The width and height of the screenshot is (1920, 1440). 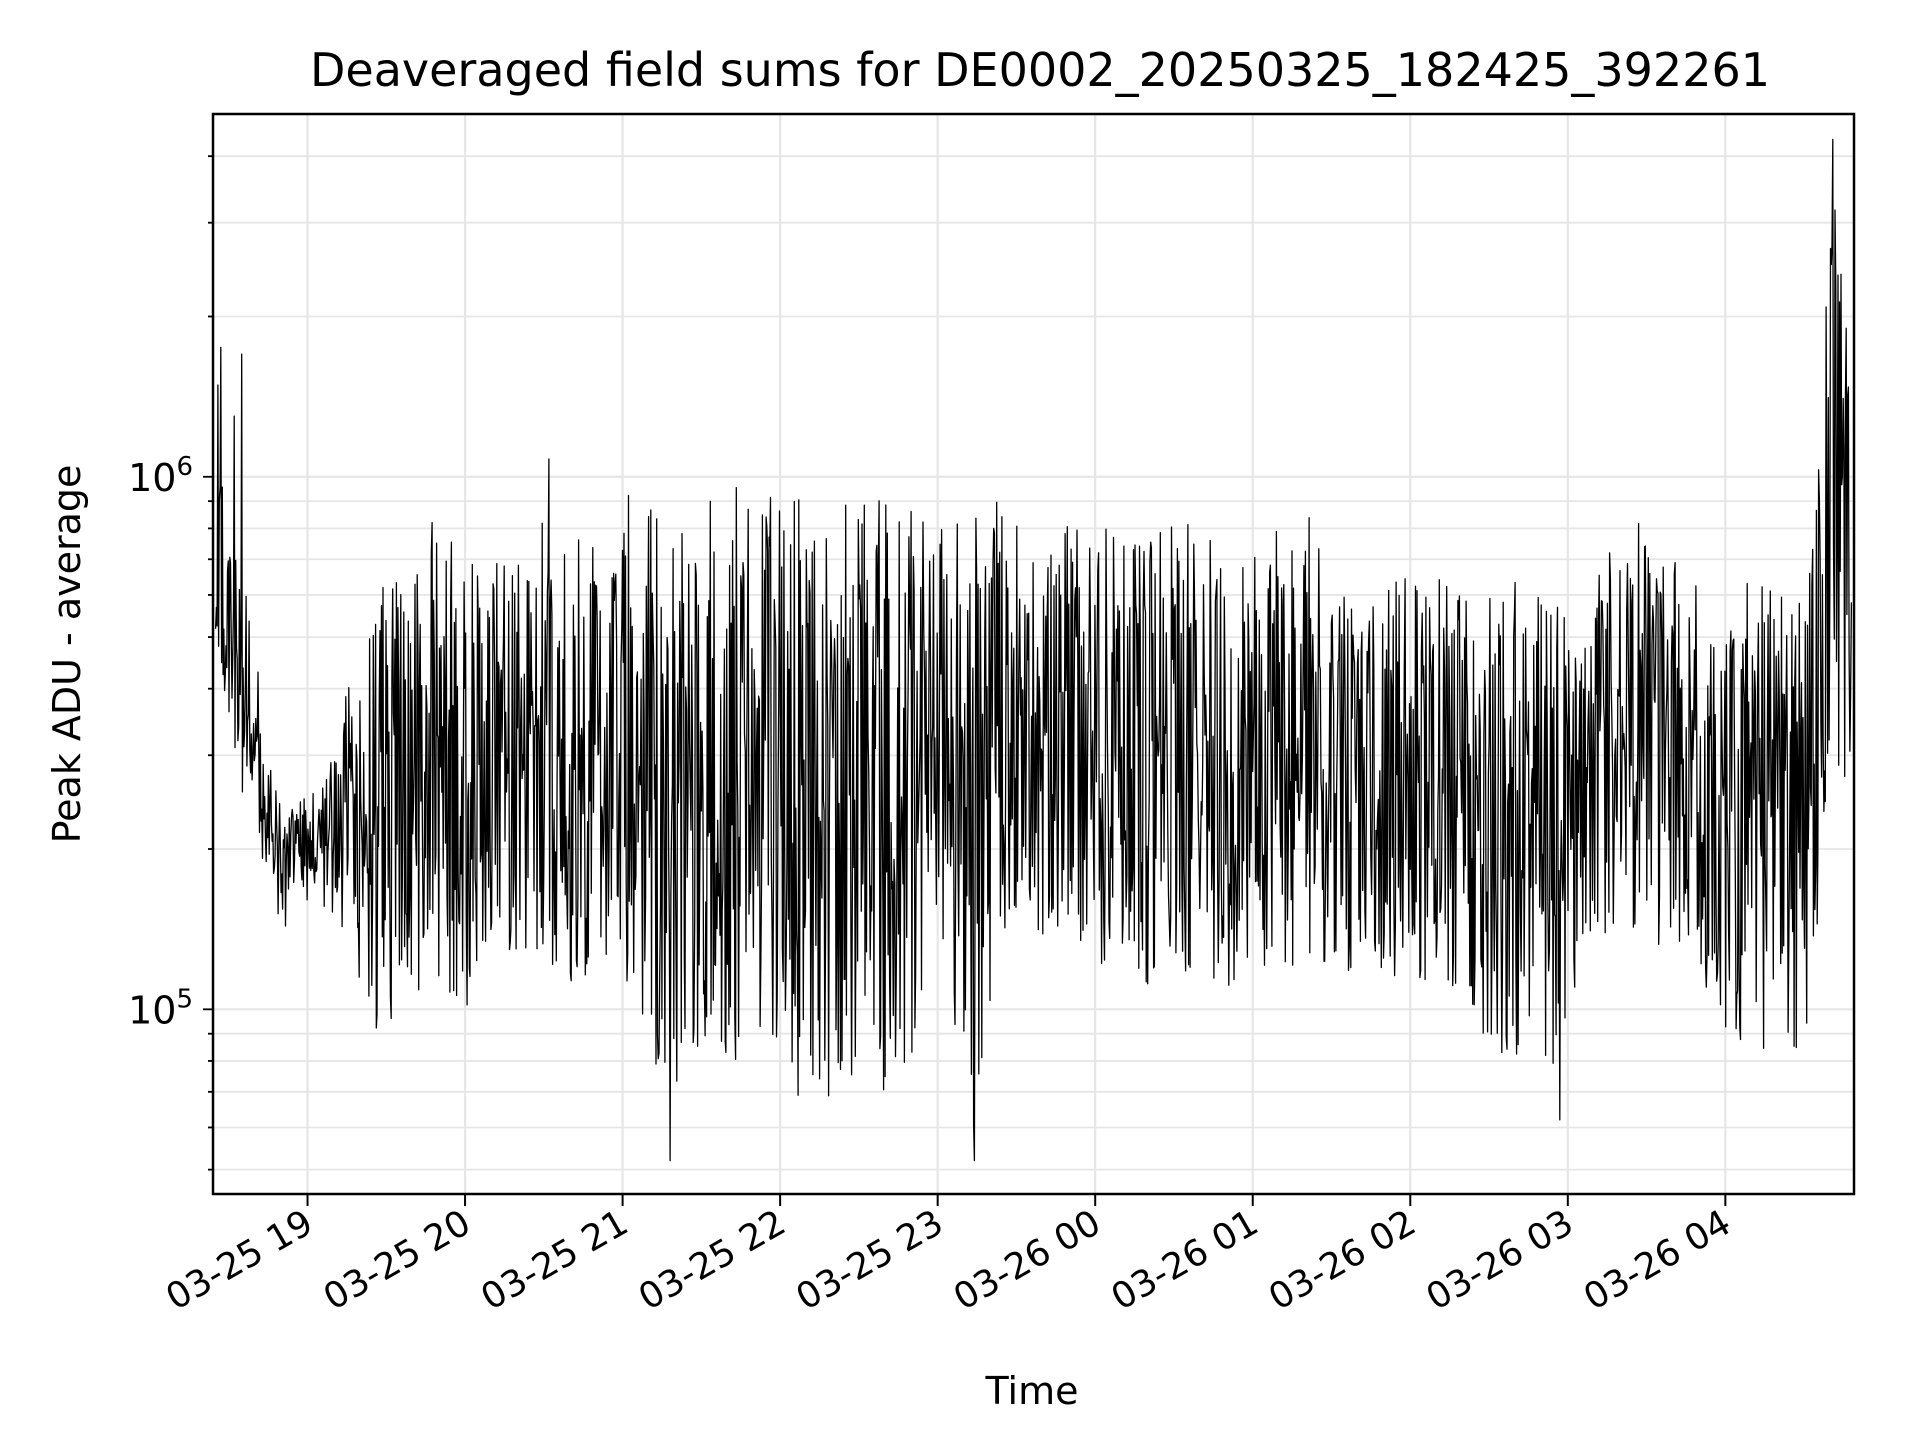 I want to click on y-axis-label: Peak ADU - average, so click(x=67, y=654).